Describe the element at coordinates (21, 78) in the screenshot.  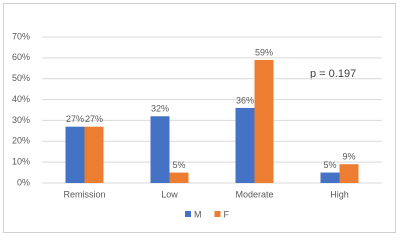
I see `y-tick-label: 50%` at that location.